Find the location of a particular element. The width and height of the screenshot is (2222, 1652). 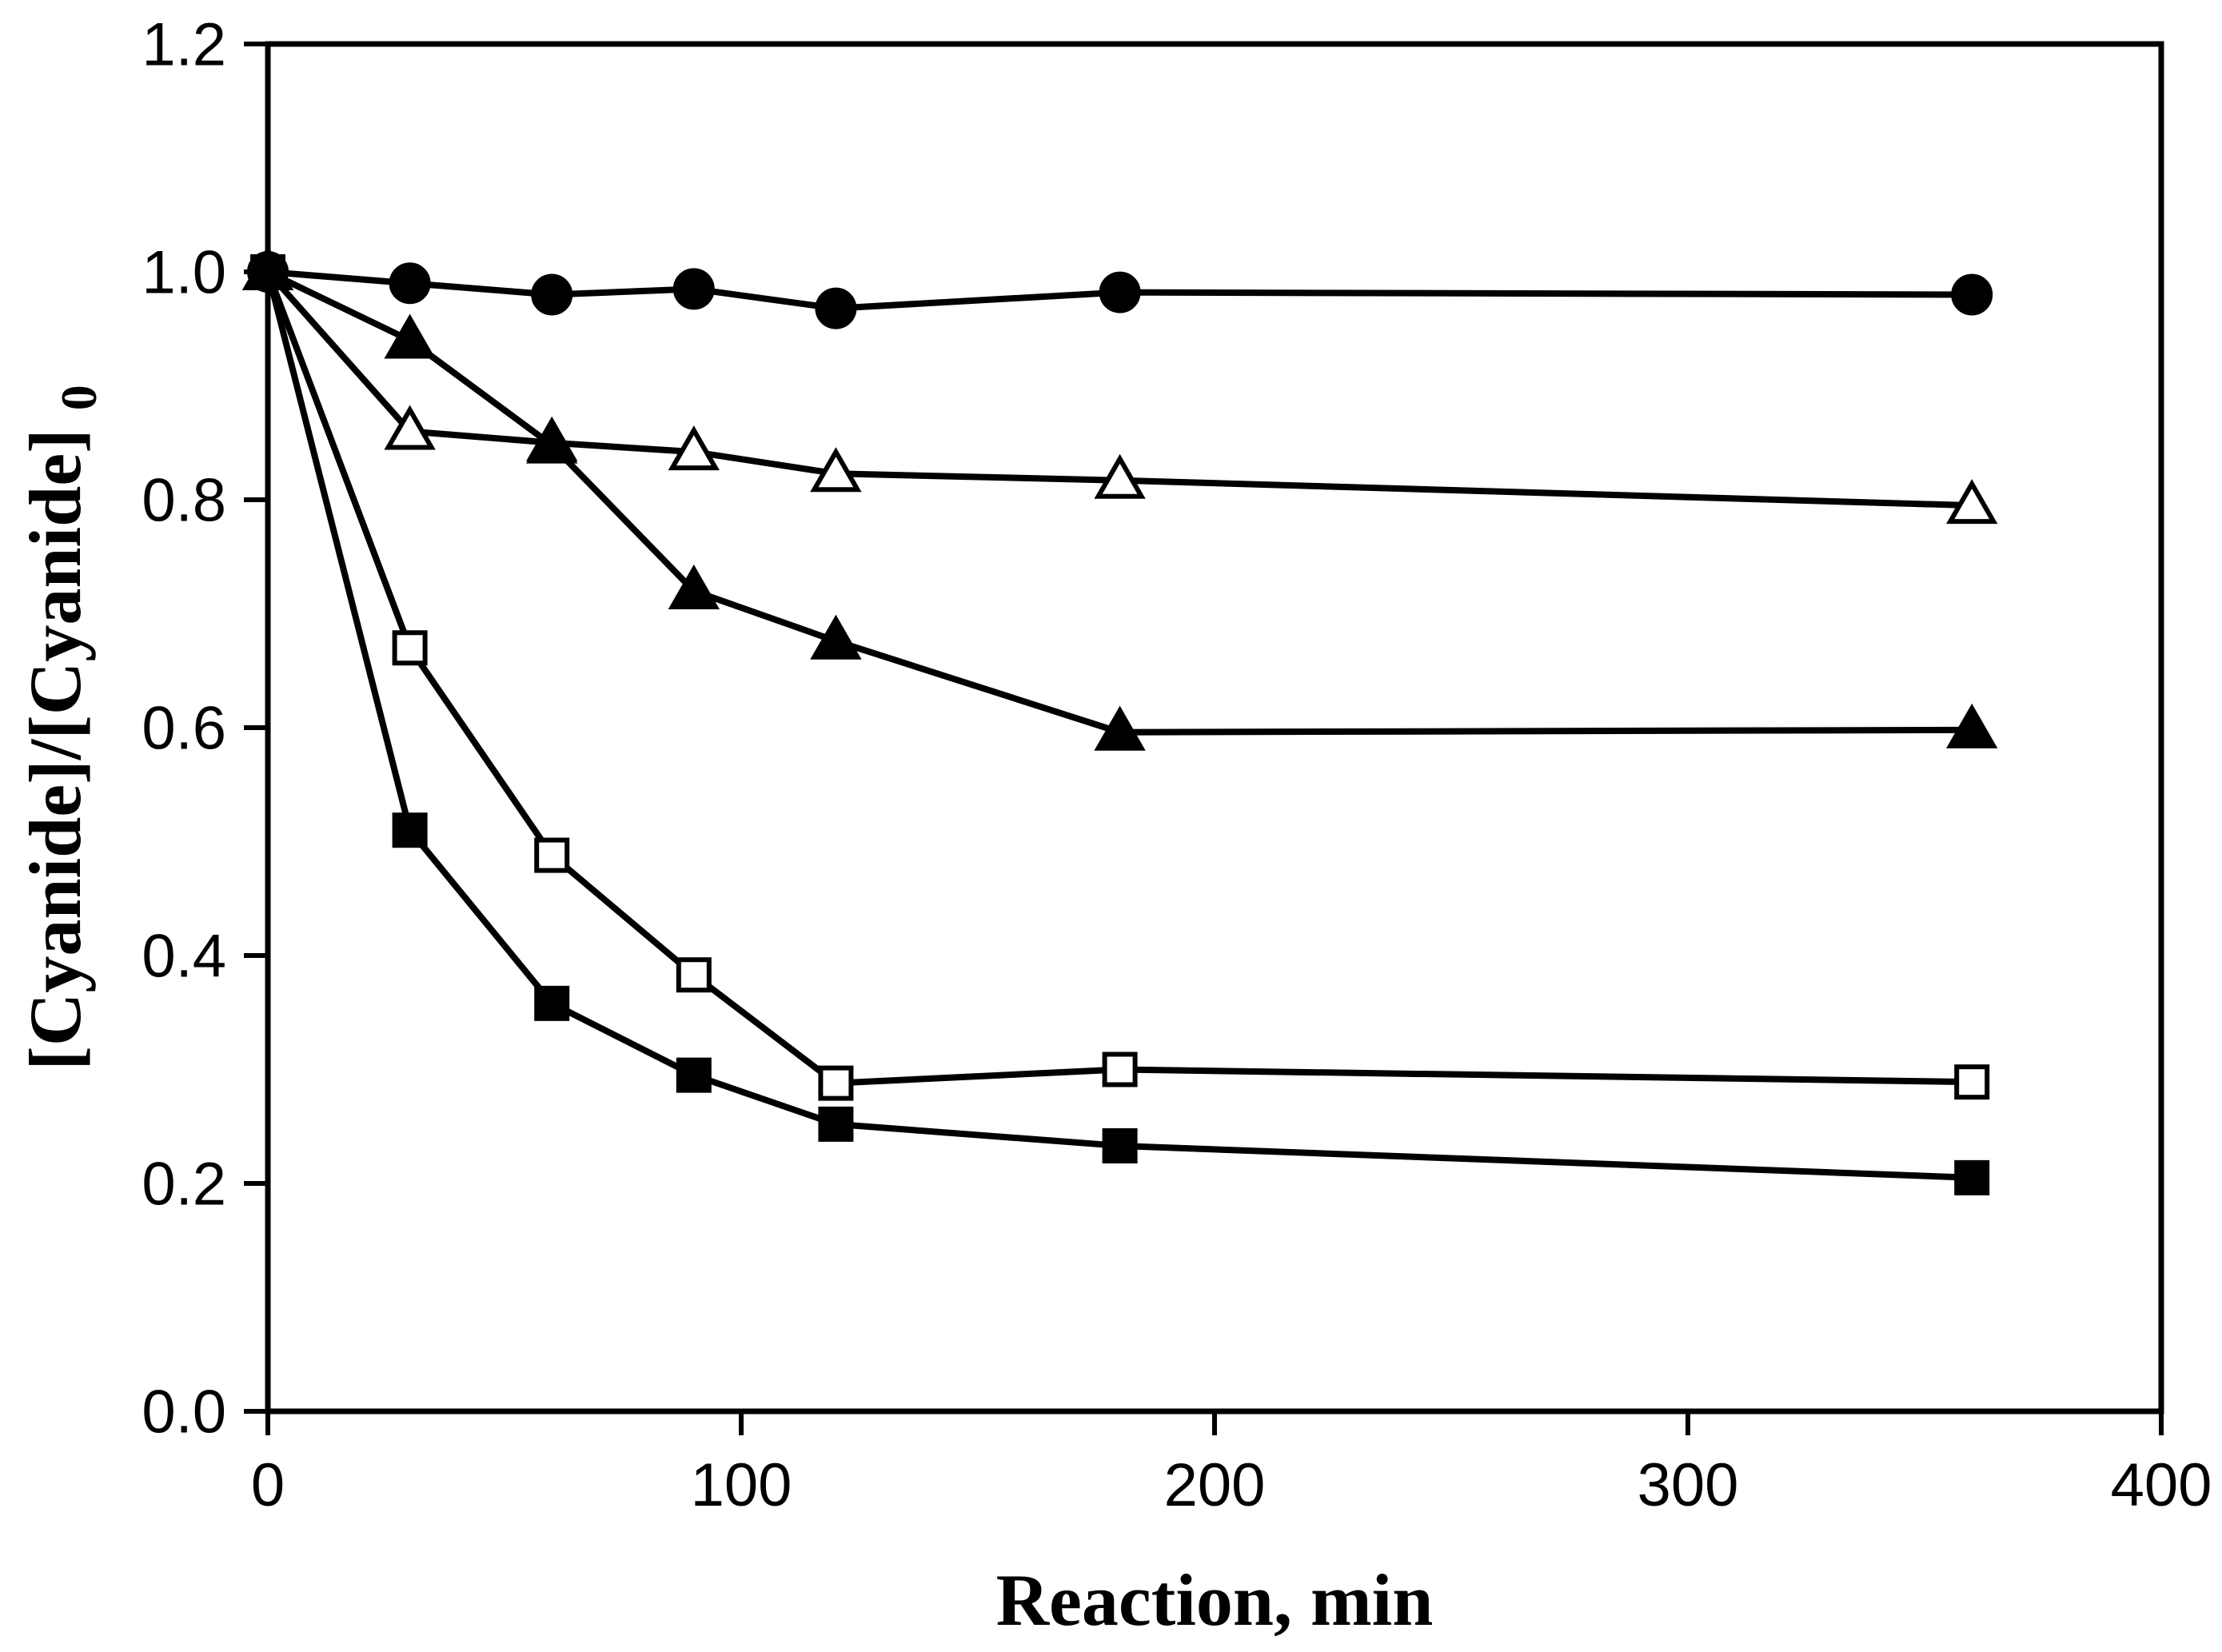

y-axis-title-subscript: 0 is located at coordinates (78, 397).